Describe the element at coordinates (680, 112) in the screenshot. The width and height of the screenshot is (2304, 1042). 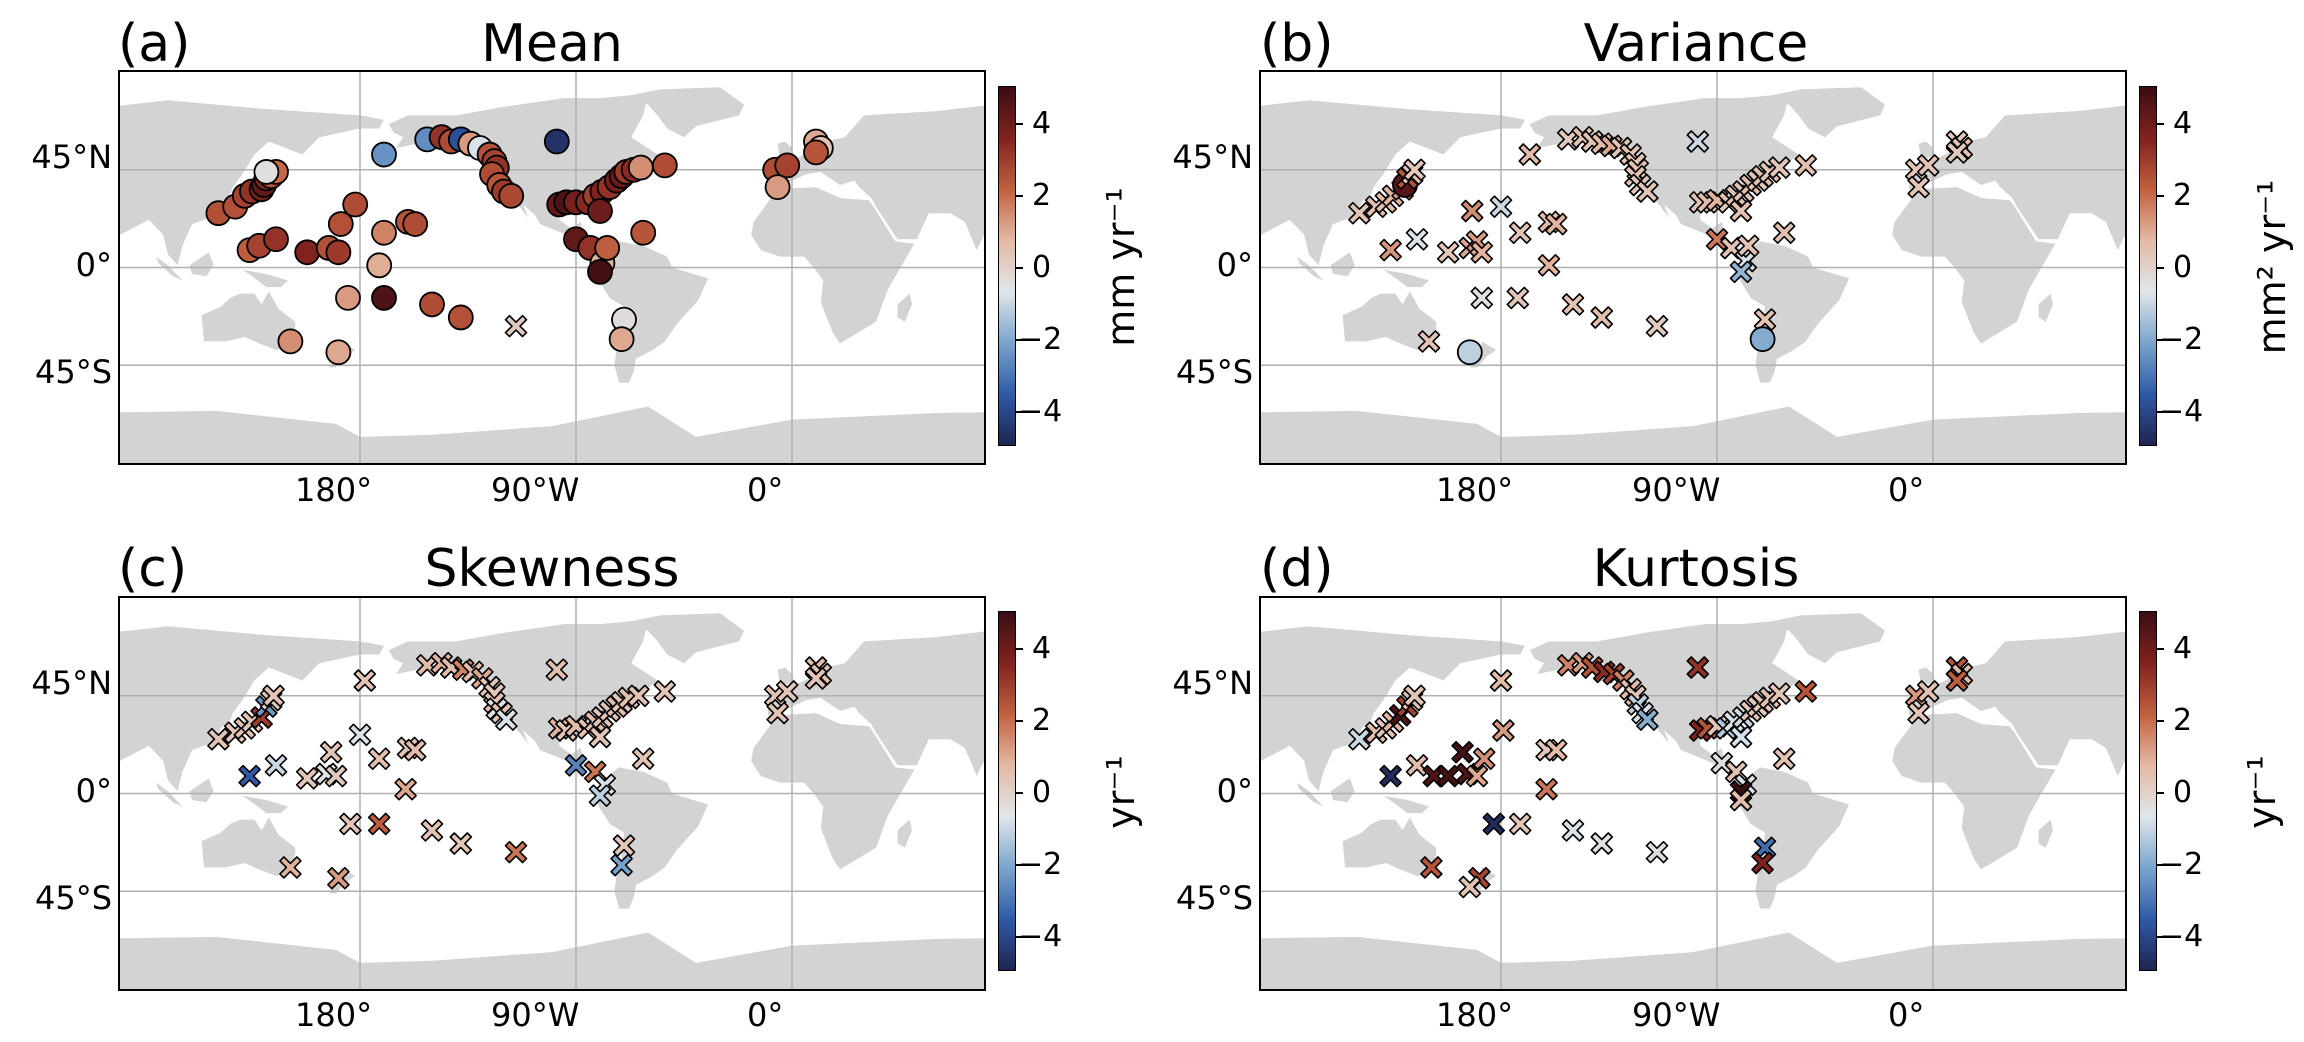
I see `greenland-landmass` at that location.